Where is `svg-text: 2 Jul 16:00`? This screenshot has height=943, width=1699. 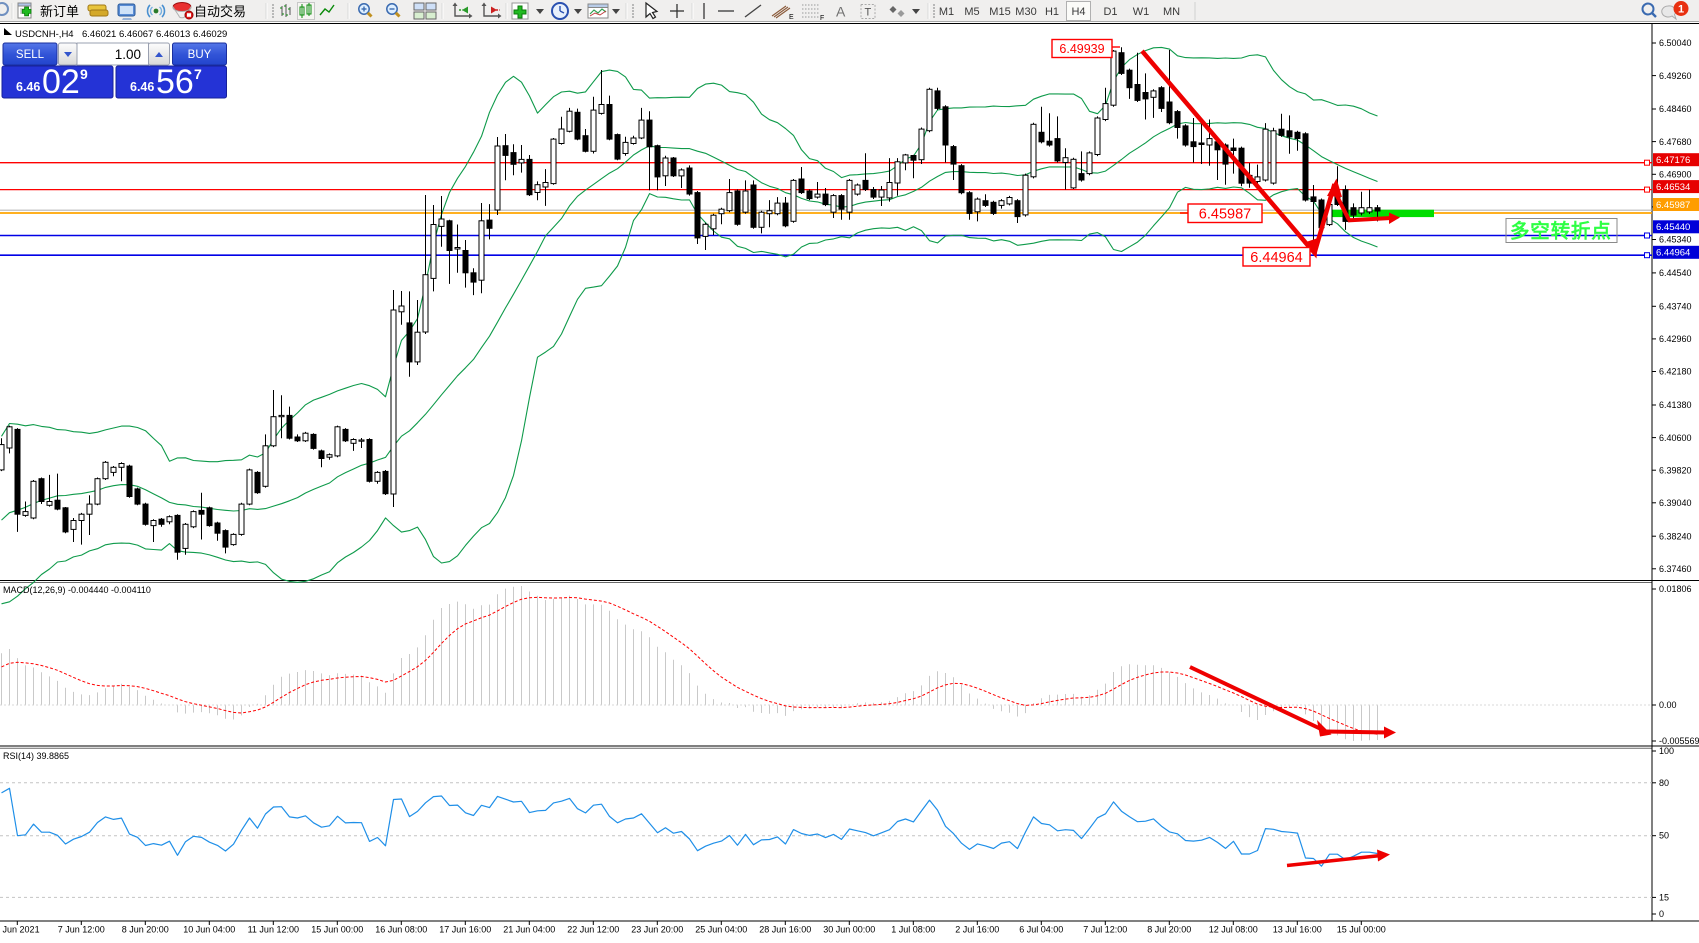 svg-text: 2 Jul 16:00 is located at coordinates (977, 930).